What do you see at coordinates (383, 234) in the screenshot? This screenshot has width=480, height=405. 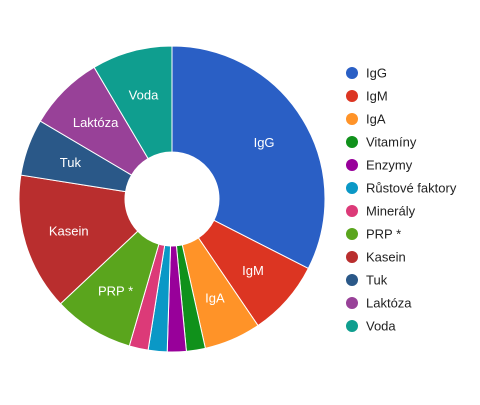 I see `legend-label-prp: PRP *` at bounding box center [383, 234].